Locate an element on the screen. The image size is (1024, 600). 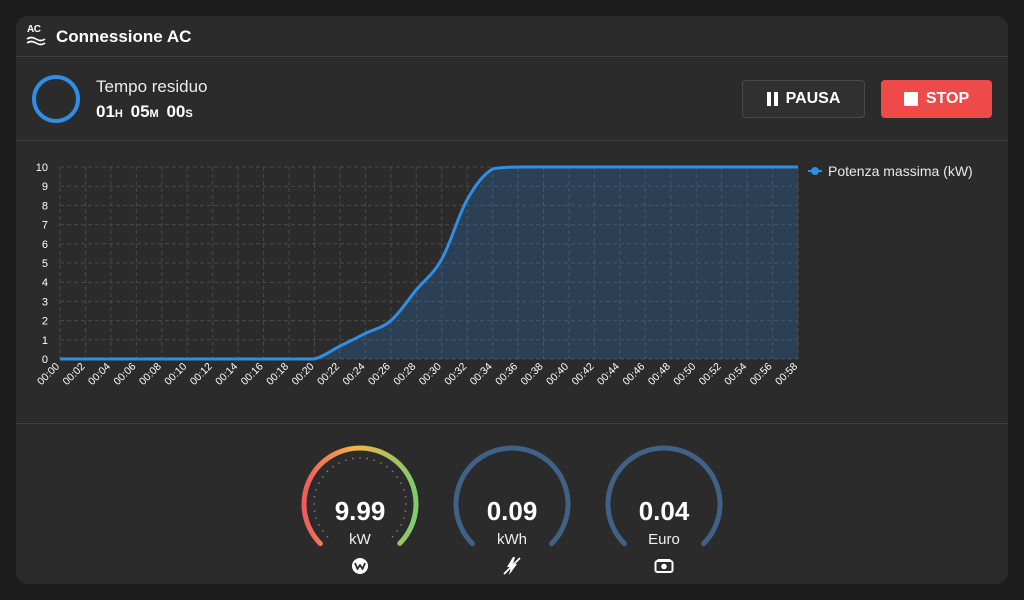
x-tick-label: 00:08 is located at coordinates (150, 374).